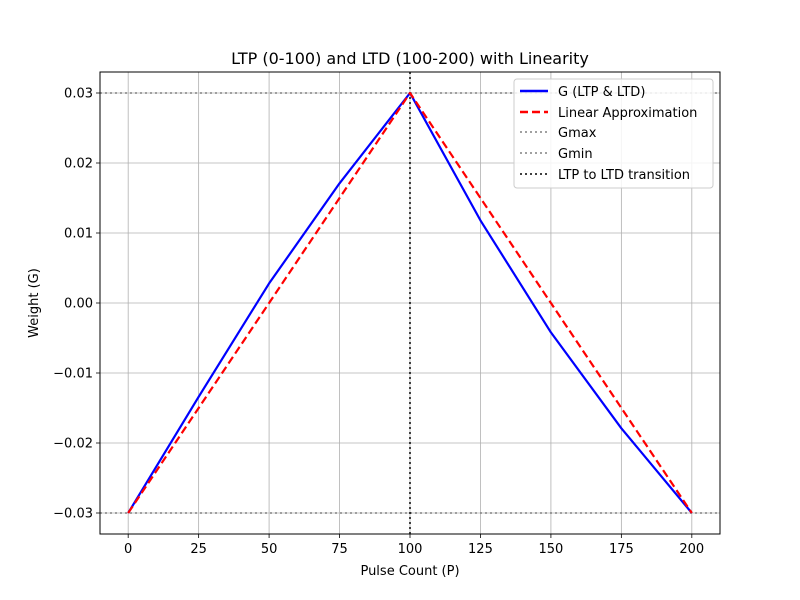 This screenshot has width=800, height=600. Describe the element at coordinates (577, 133) in the screenshot. I see `legend-label-gmax: Gmax` at that location.